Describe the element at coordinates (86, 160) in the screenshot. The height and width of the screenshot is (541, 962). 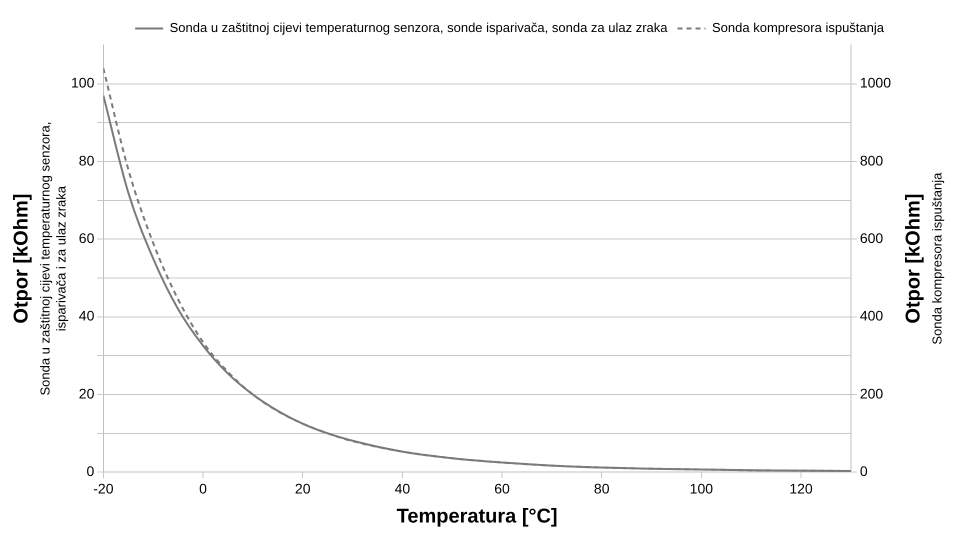
I see `y-tick-label: 80` at that location.